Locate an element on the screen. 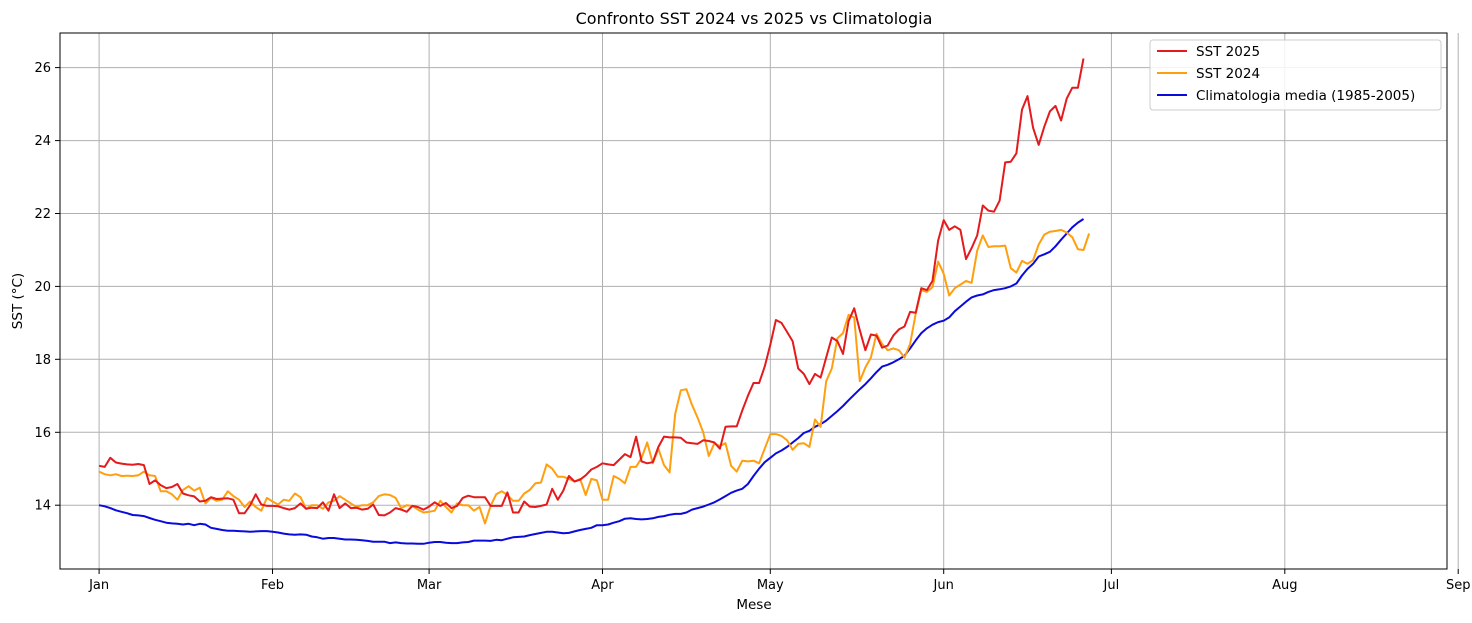  y-tick-label: 14 is located at coordinates (42, 506).